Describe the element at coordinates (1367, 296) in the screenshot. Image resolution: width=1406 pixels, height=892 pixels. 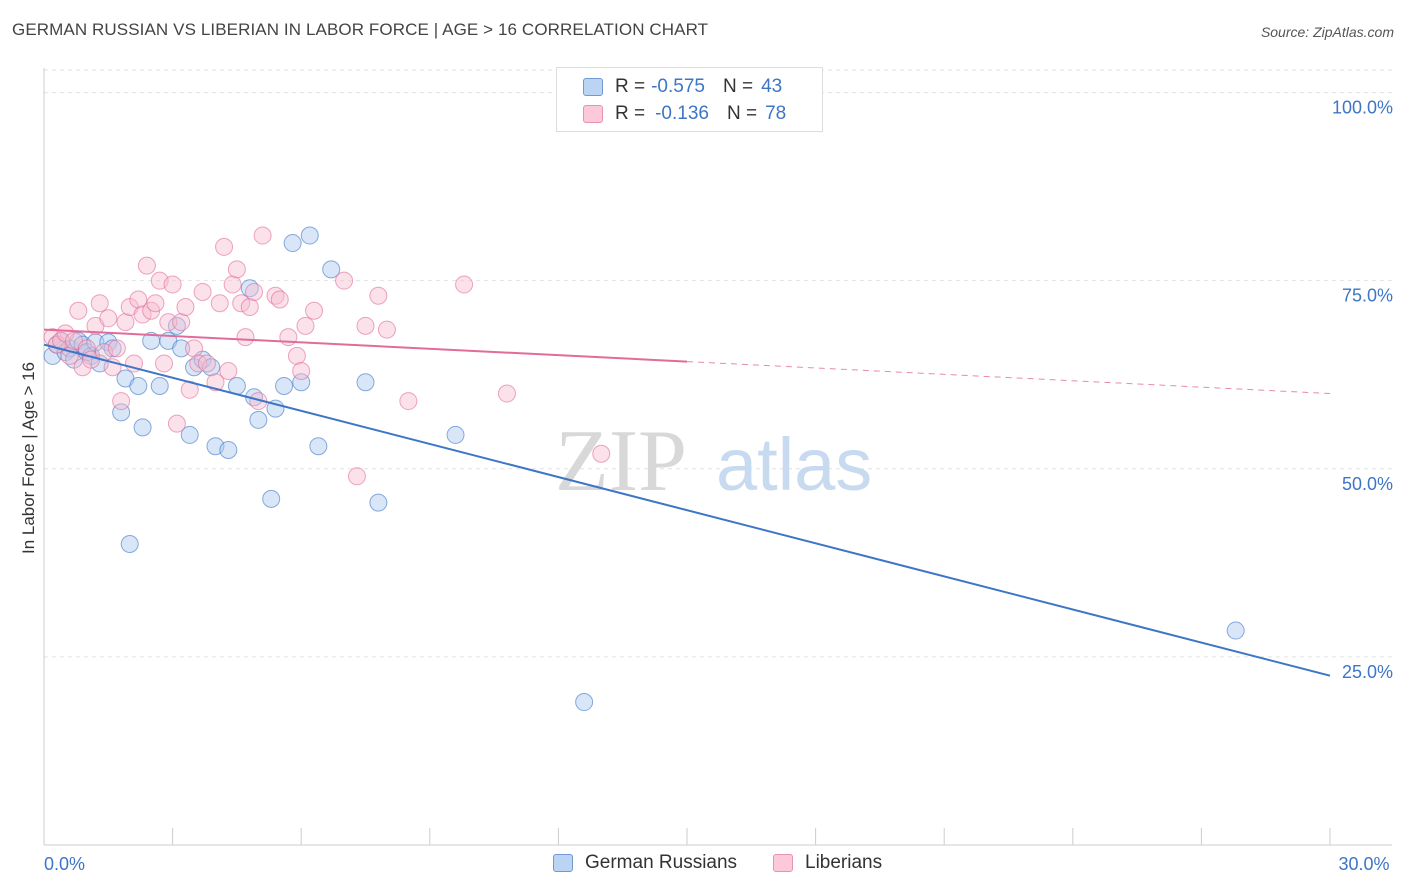
I see `y-tick-label: 75.0%` at that location.